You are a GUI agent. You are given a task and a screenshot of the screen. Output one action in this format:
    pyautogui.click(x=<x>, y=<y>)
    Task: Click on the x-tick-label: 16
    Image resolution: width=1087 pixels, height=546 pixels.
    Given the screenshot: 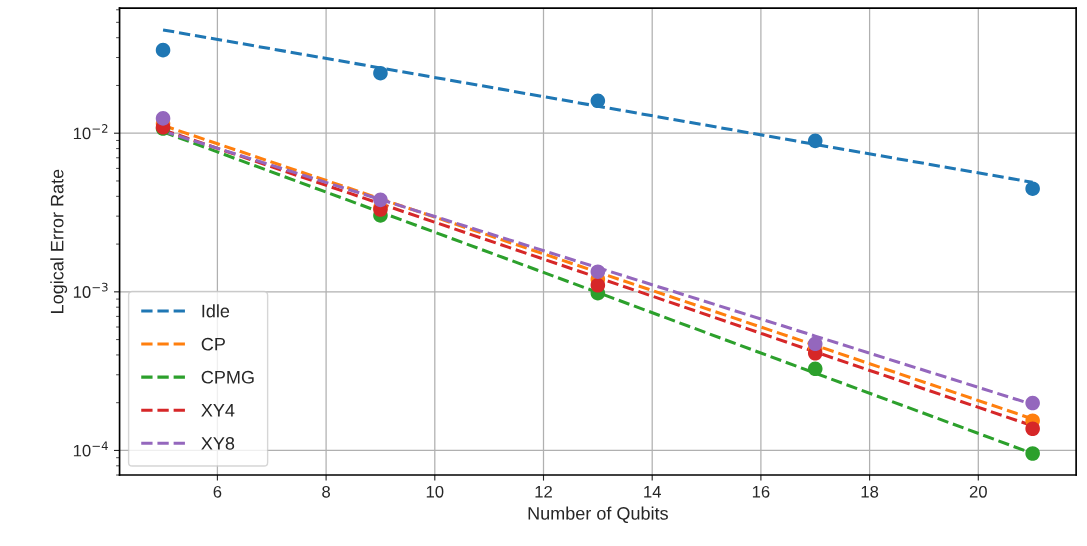 What is the action you would take?
    pyautogui.click(x=761, y=491)
    